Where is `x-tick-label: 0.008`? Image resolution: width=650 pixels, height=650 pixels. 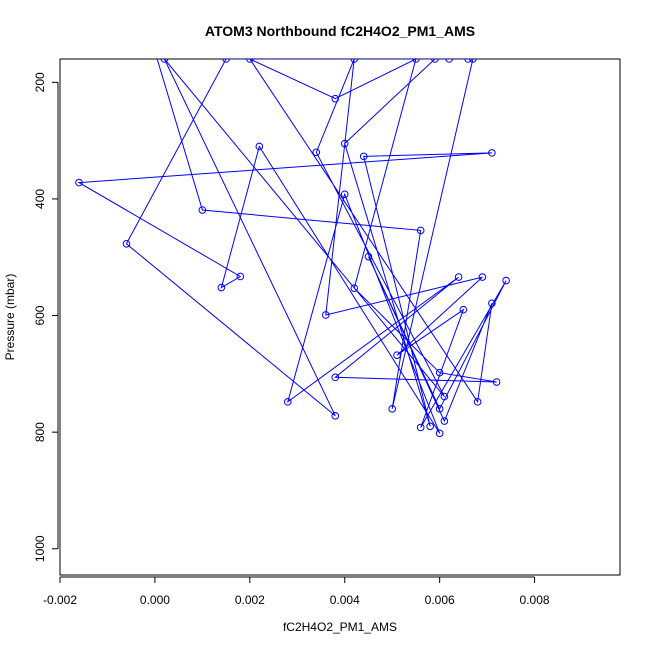 x-tick-label: 0.008 is located at coordinates (535, 600).